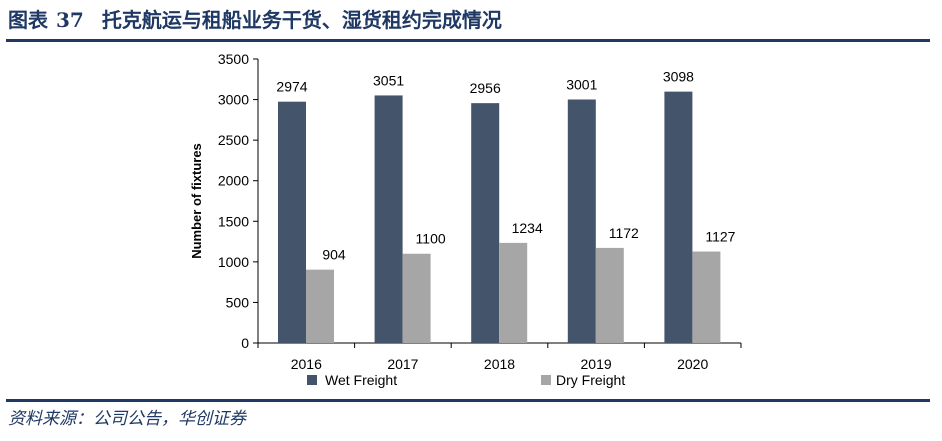 The height and width of the screenshot is (441, 942). I want to click on legend-label: Dry Freight, so click(590, 380).